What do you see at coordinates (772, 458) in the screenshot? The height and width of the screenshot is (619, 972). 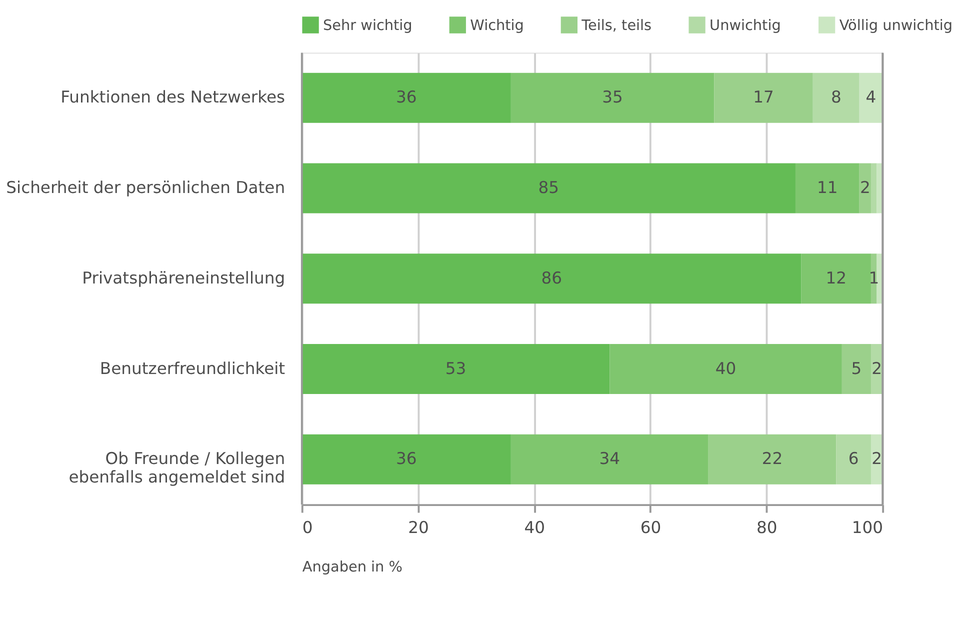 I see `data-label: 22` at bounding box center [772, 458].